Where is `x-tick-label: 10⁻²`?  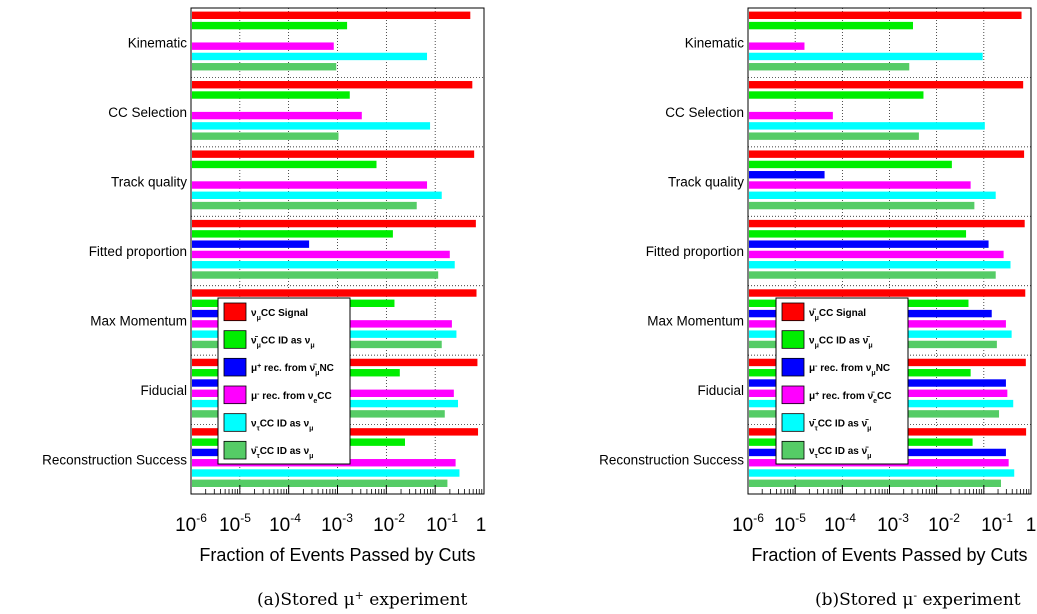
x-tick-label: 10⁻² is located at coordinates (944, 523).